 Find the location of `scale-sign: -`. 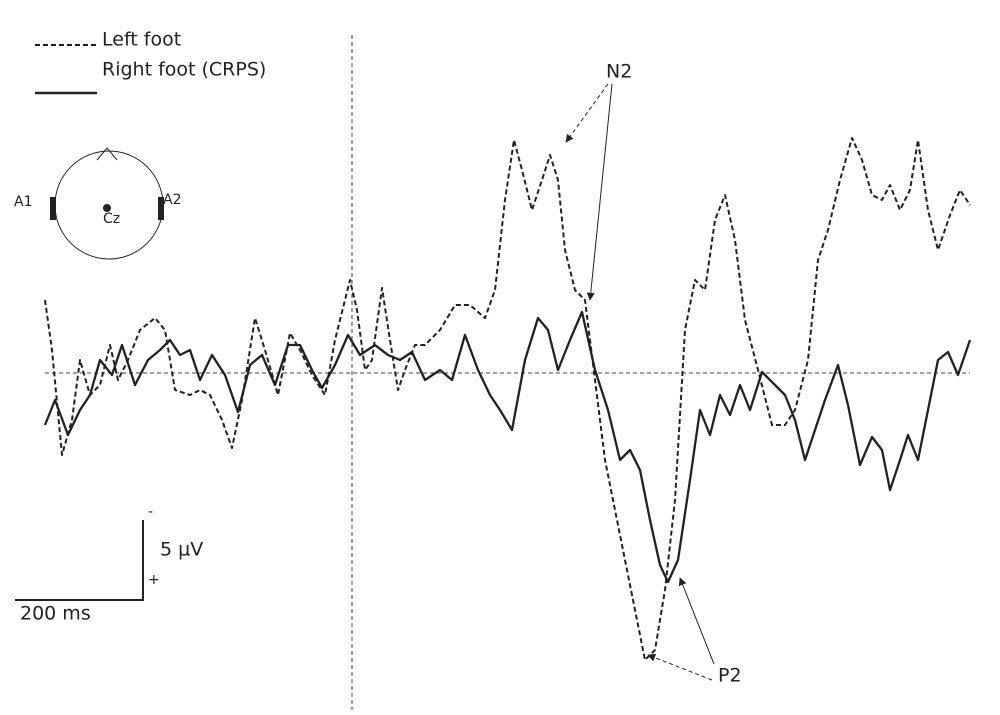

scale-sign: - is located at coordinates (150, 512).